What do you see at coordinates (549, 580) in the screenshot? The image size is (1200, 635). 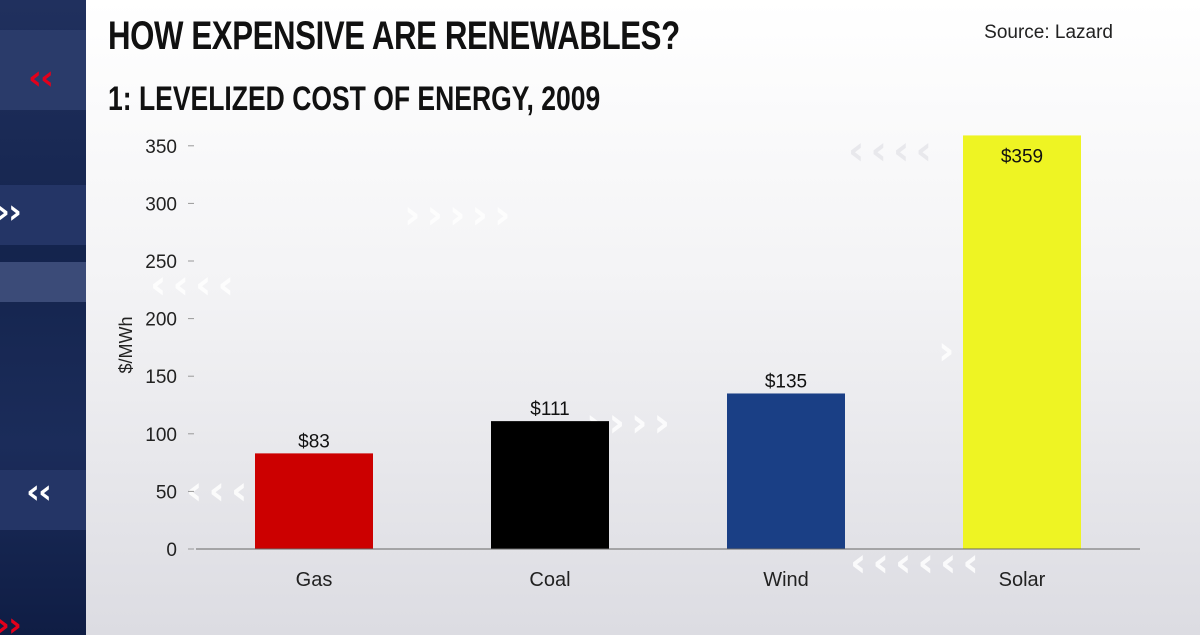 I see `category-label-coal: Coal` at bounding box center [549, 580].